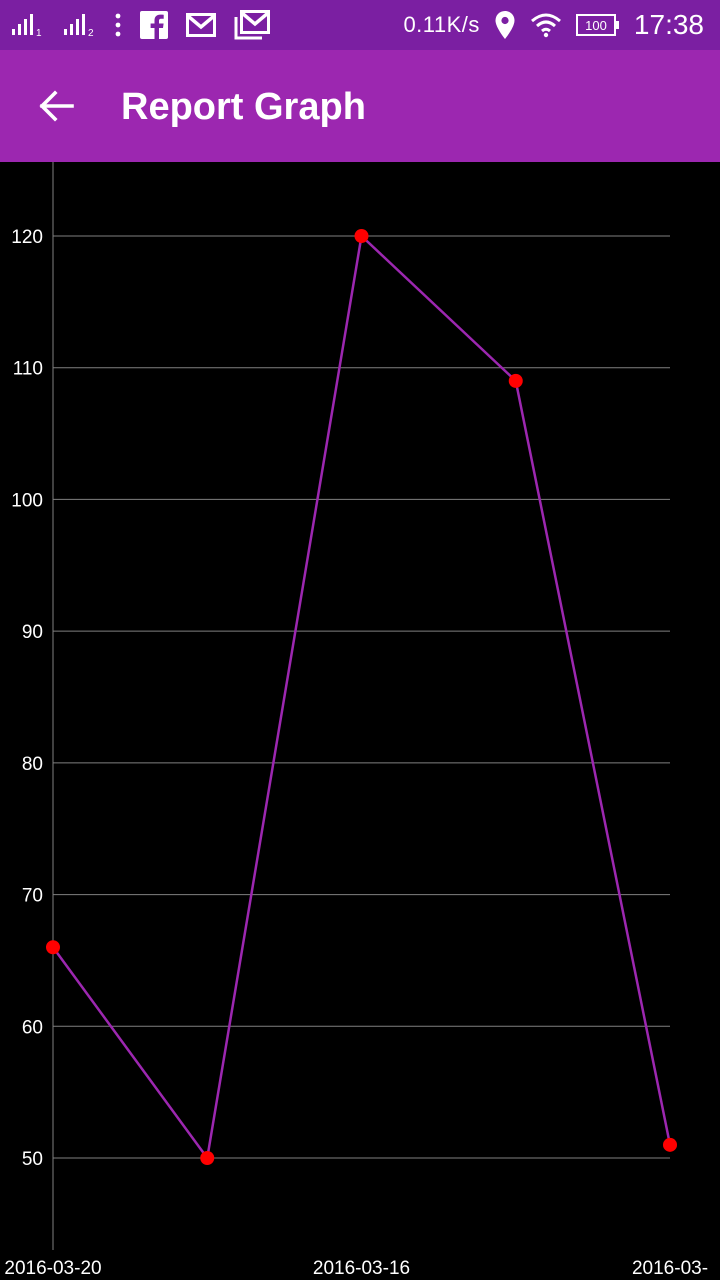 The width and height of the screenshot is (720, 1280). Describe the element at coordinates (28, 369) in the screenshot. I see `y-tick-label-110: 110` at that location.